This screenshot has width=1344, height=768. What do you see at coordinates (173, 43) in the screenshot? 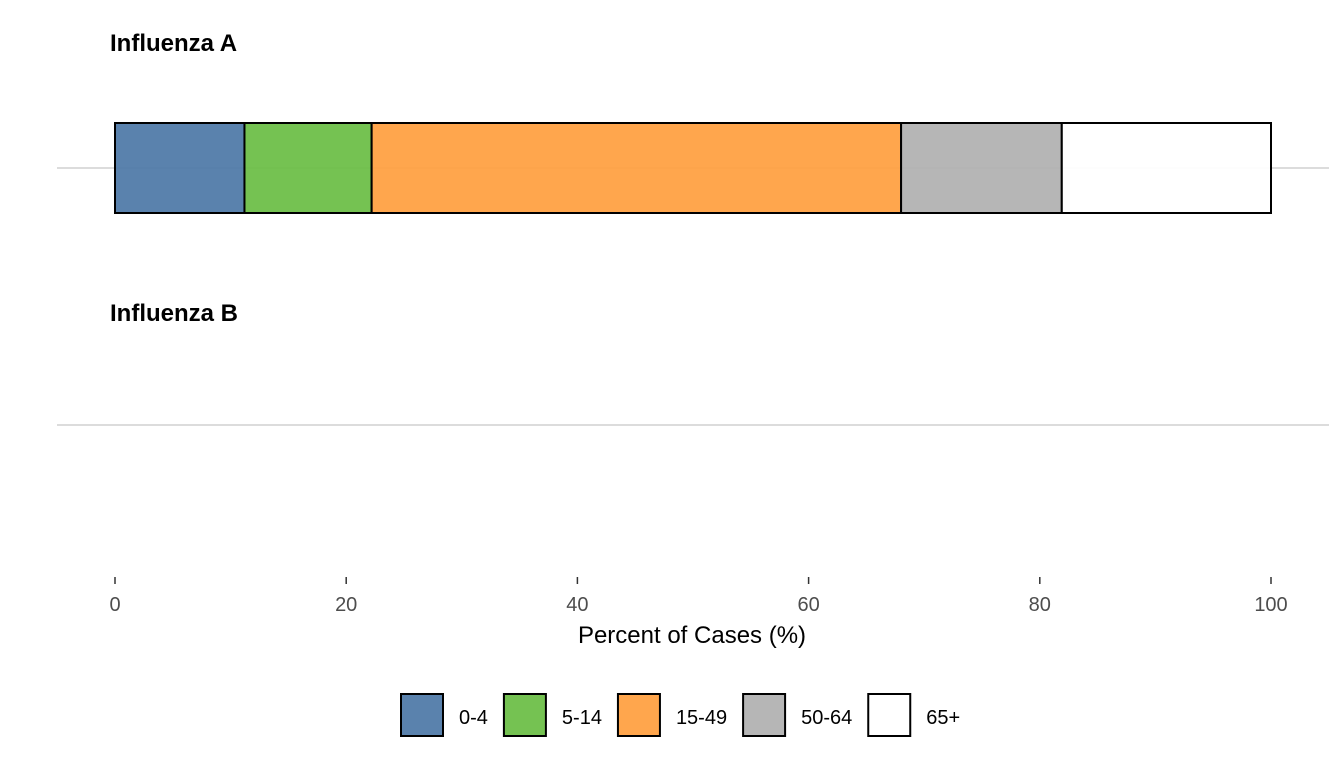
I see `facet-title: Influenza A` at bounding box center [173, 43].